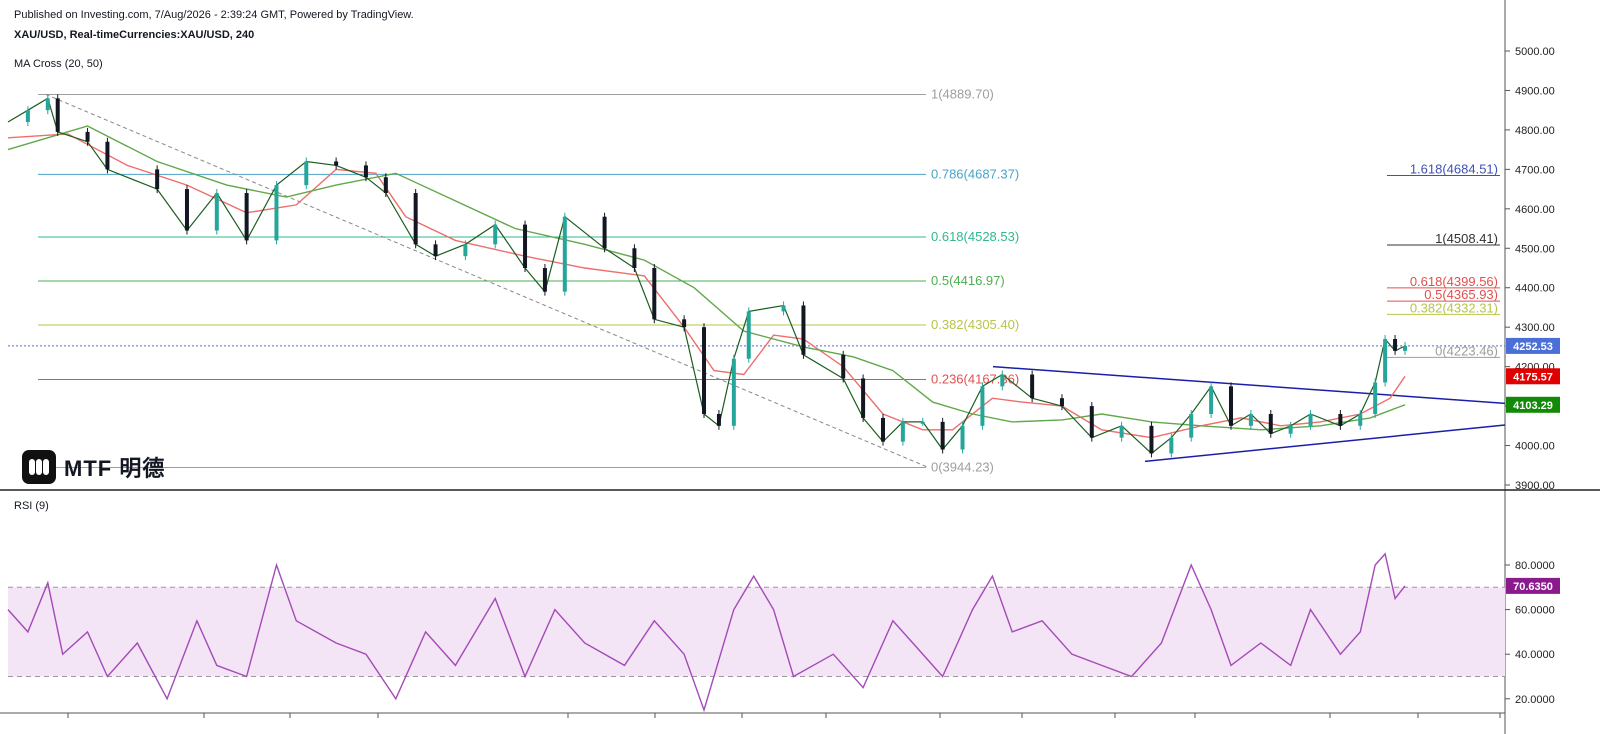 This screenshot has height=734, width=1600. Describe the element at coordinates (1461, 294) in the screenshot. I see `fib-ext-label: 0.5(4365.93)` at that location.